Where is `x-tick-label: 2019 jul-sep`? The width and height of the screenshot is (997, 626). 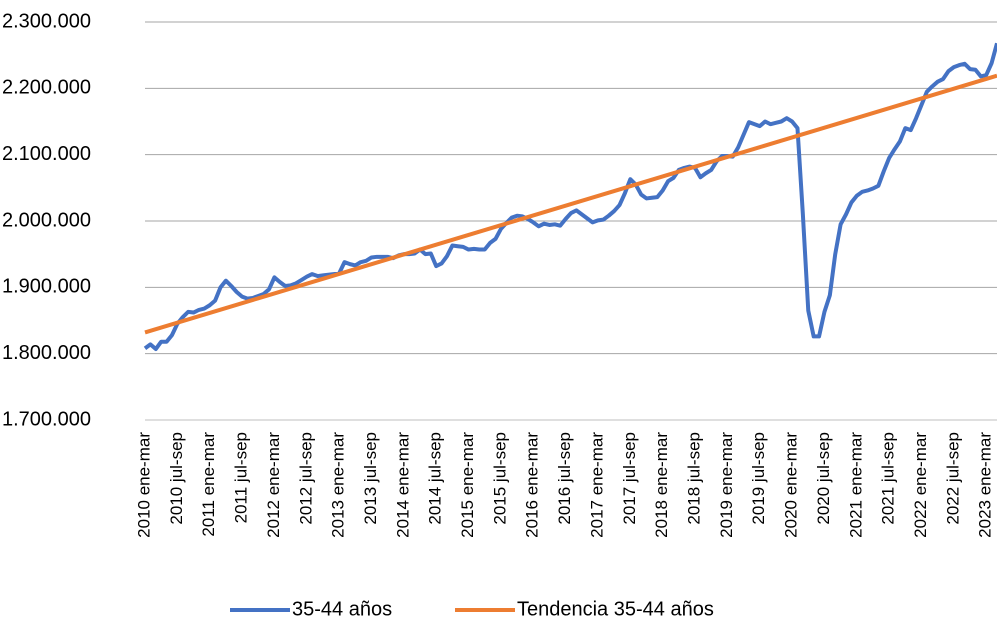 x-tick-label: 2019 jul-sep is located at coordinates (758, 478).